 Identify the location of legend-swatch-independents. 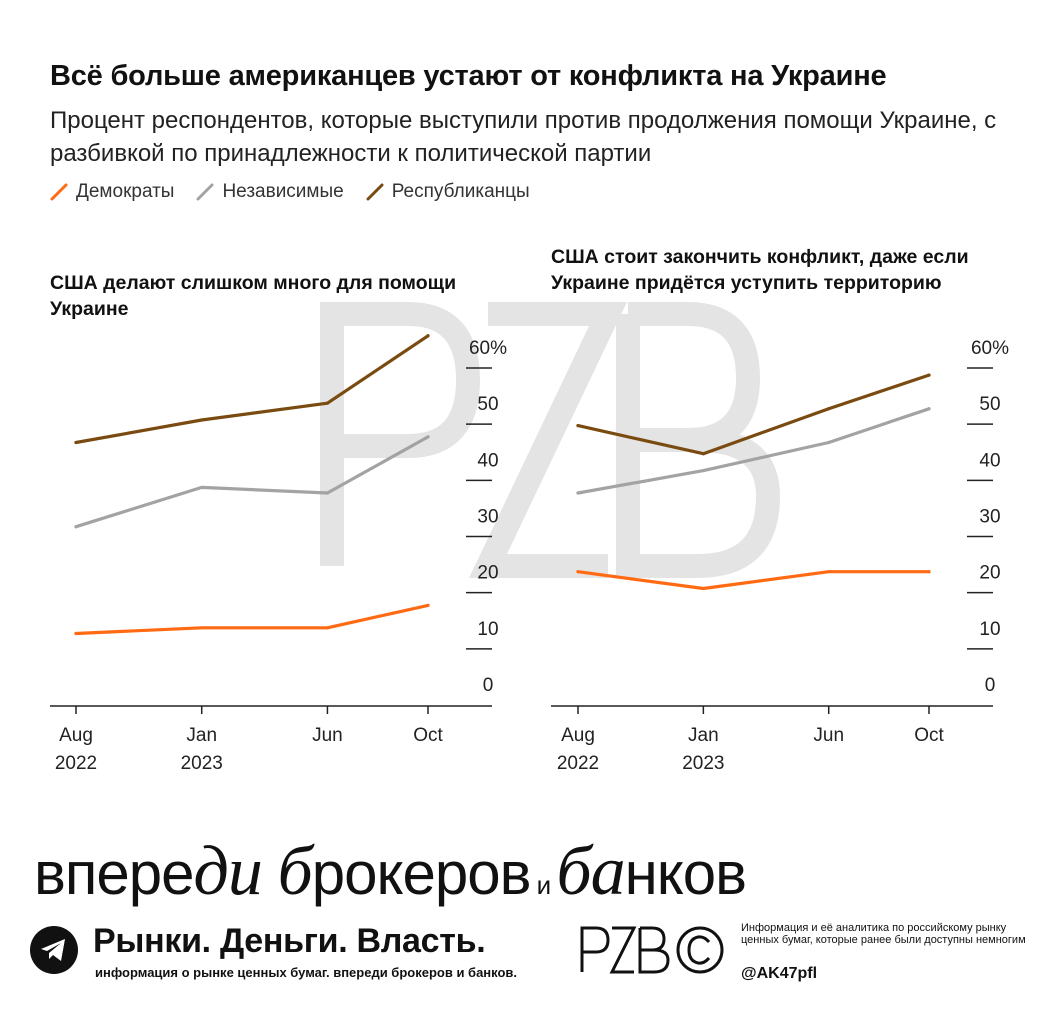
(205, 192).